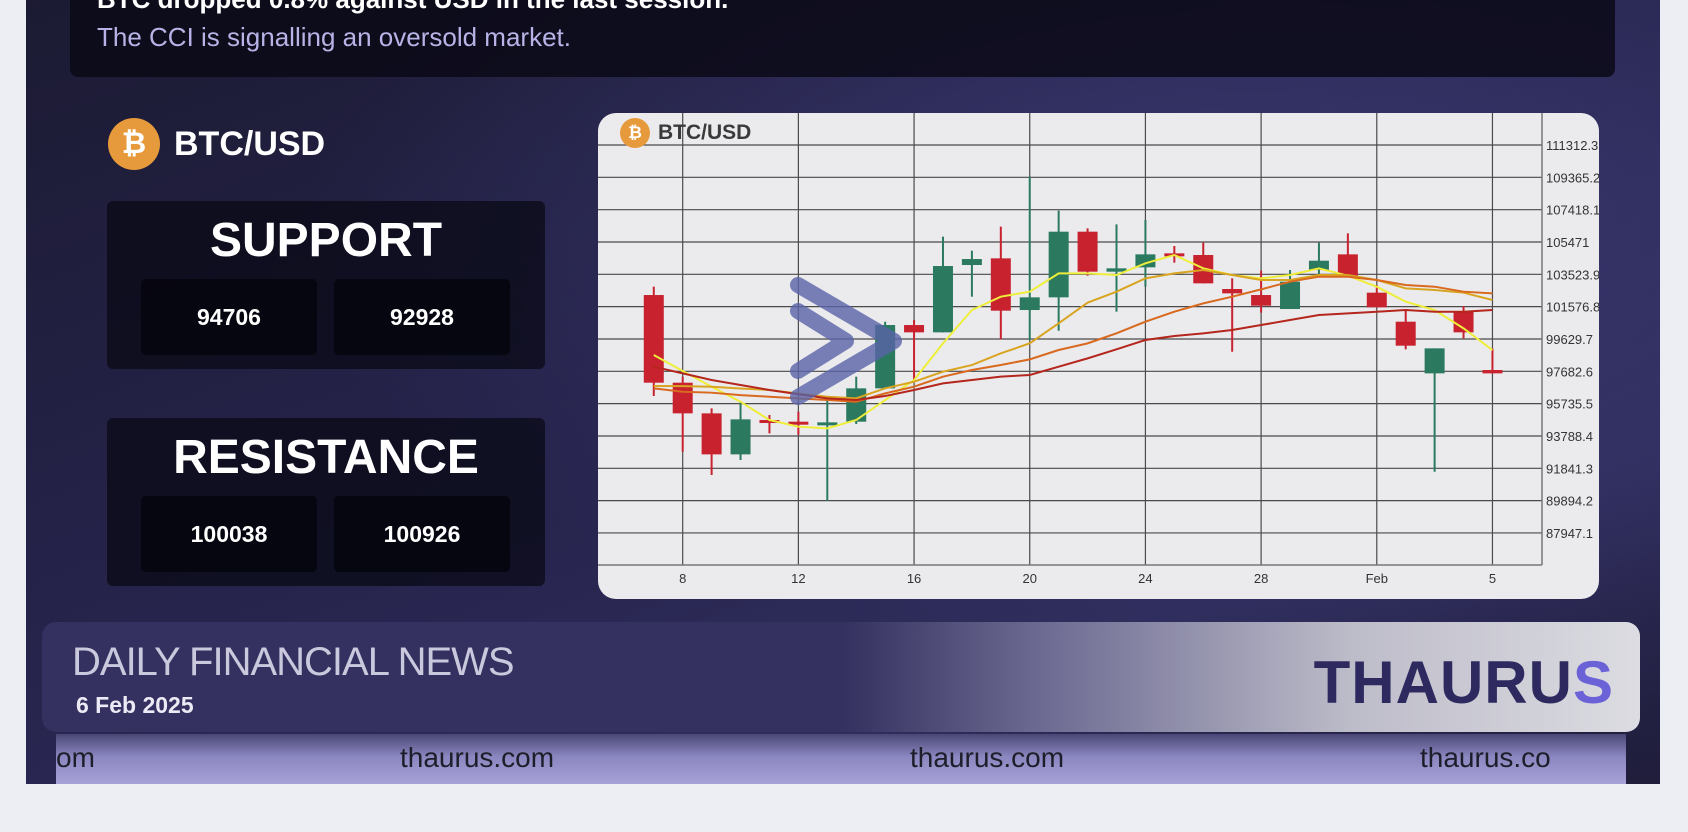 This screenshot has width=1688, height=832. I want to click on y-tick-label: 87947.1, so click(1569, 533).